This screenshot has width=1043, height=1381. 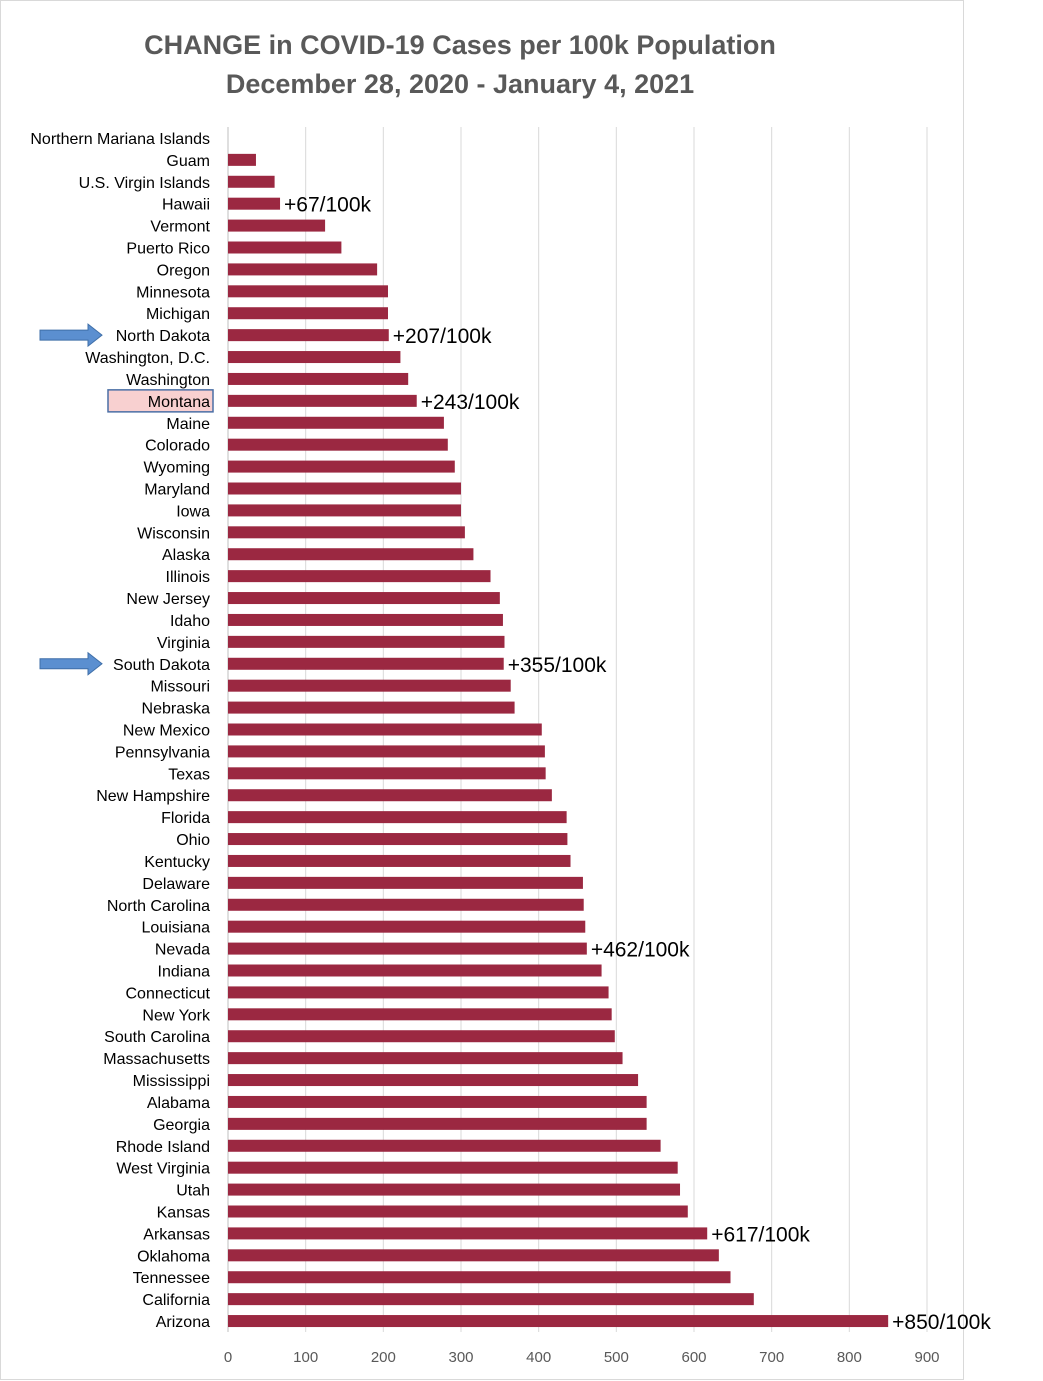 I want to click on category-label-nevada: Nevada, so click(x=182, y=950).